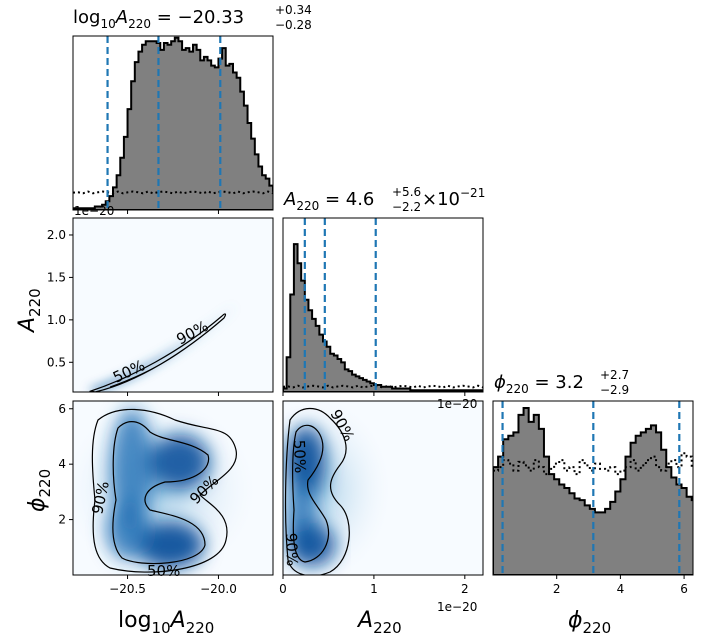 The image size is (703, 642). Describe the element at coordinates (56, 362) in the screenshot. I see `y-tick-label: 0.5` at that location.